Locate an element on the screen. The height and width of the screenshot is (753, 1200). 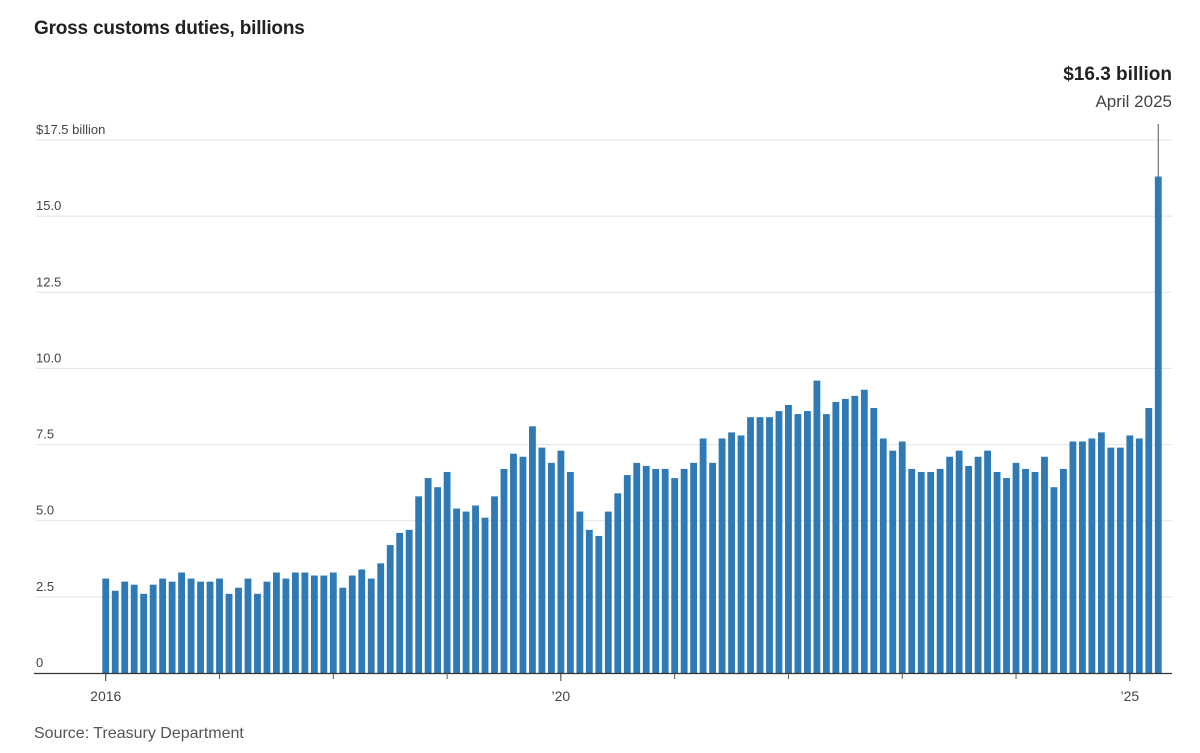
x-axis: 2016 ’20 ’25 is located at coordinates (603, 688).